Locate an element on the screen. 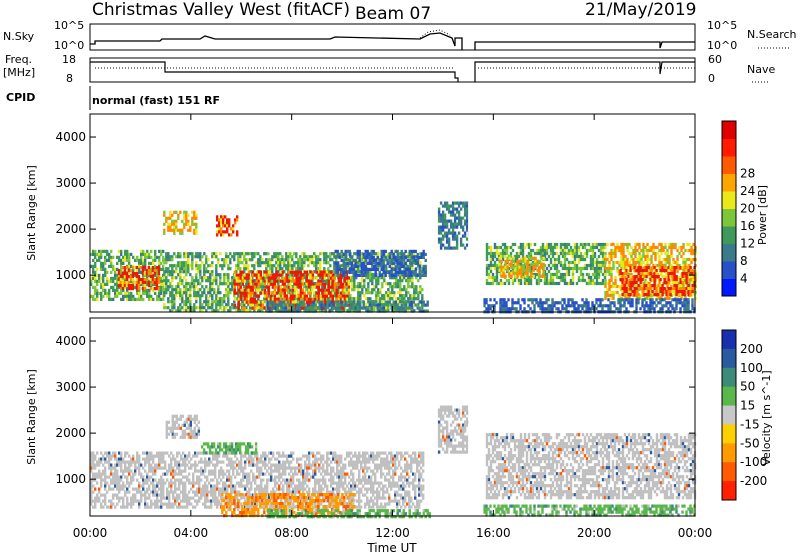 The width and height of the screenshot is (800, 554). scatter-region is located at coordinates (180, 222).